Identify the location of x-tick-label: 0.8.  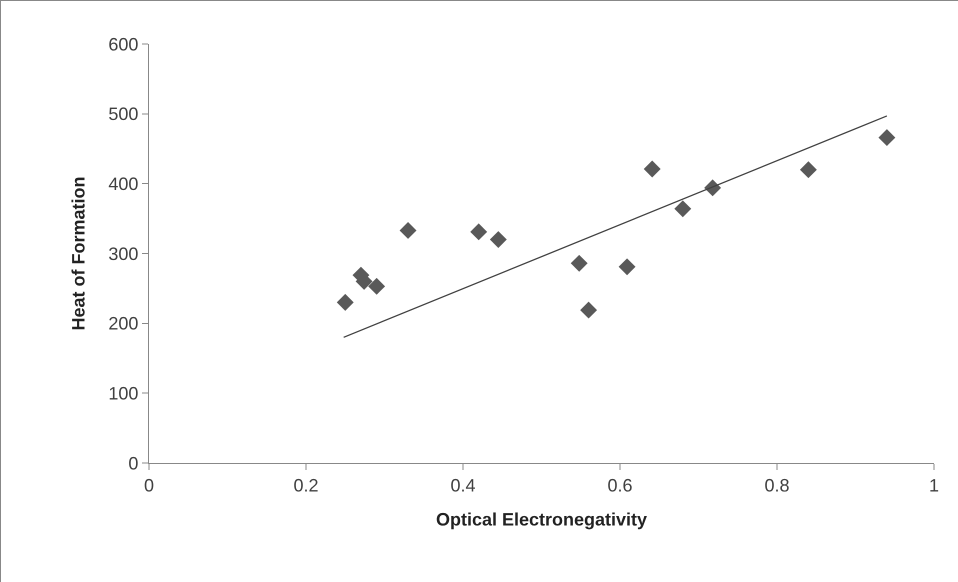
(777, 486).